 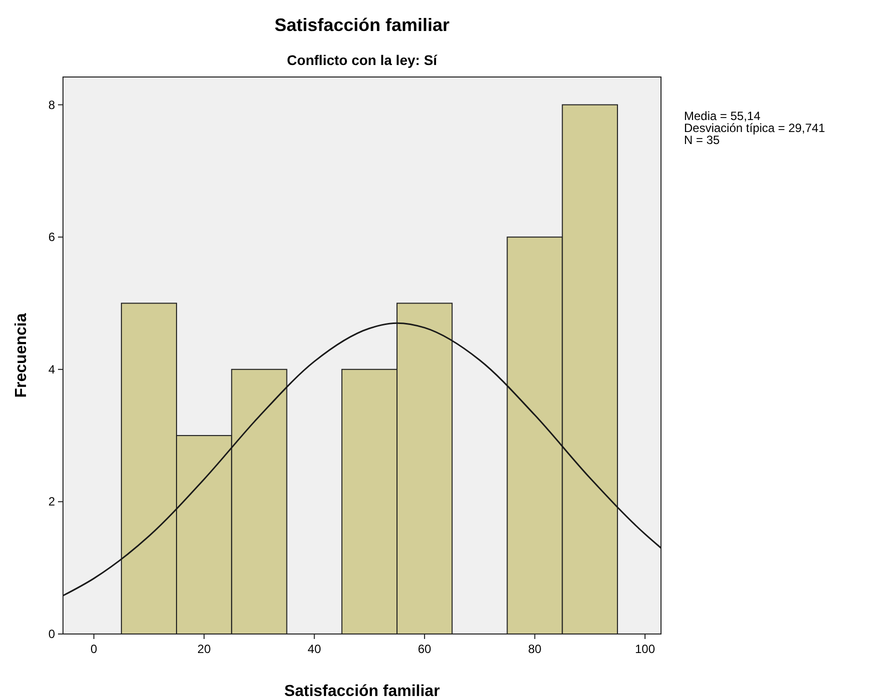 What do you see at coordinates (645, 649) in the screenshot?
I see `x-tick-label: 100` at bounding box center [645, 649].